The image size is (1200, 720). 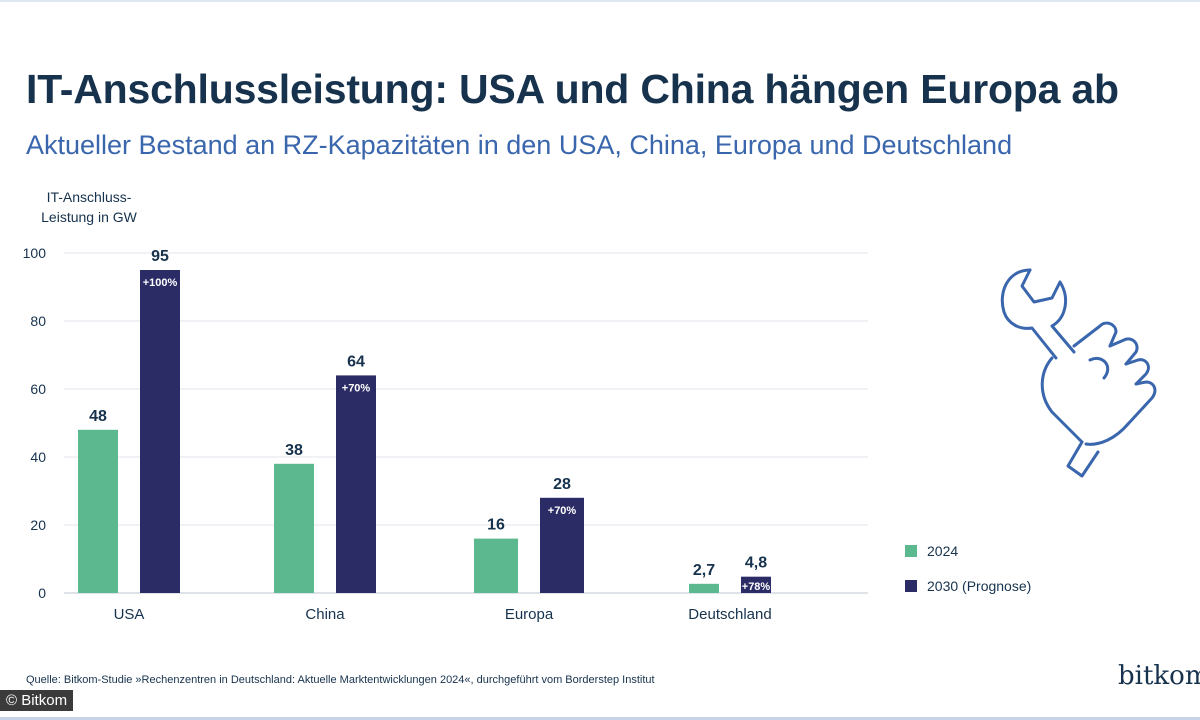 What do you see at coordinates (38, 457) in the screenshot?
I see `y-tick-label: 40` at bounding box center [38, 457].